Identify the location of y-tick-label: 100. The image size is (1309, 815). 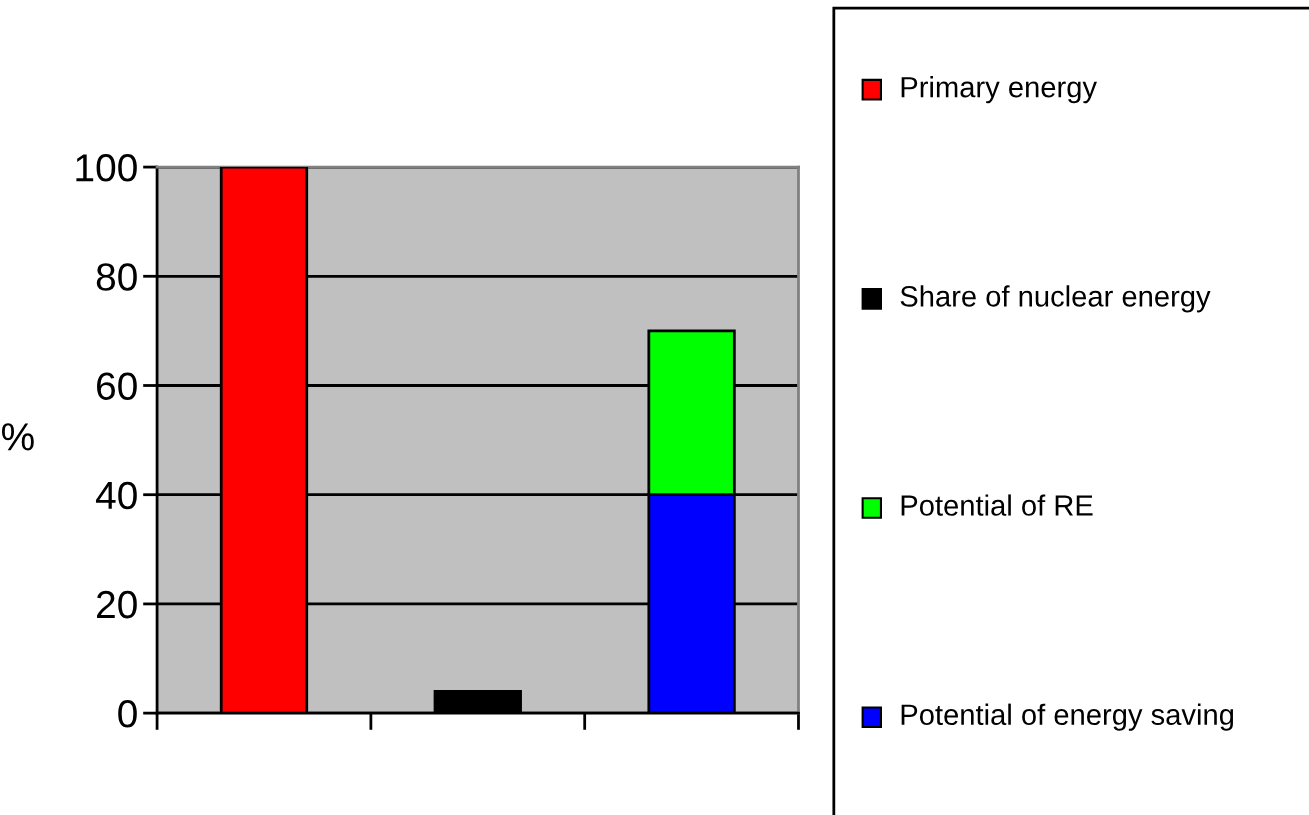
(106, 168).